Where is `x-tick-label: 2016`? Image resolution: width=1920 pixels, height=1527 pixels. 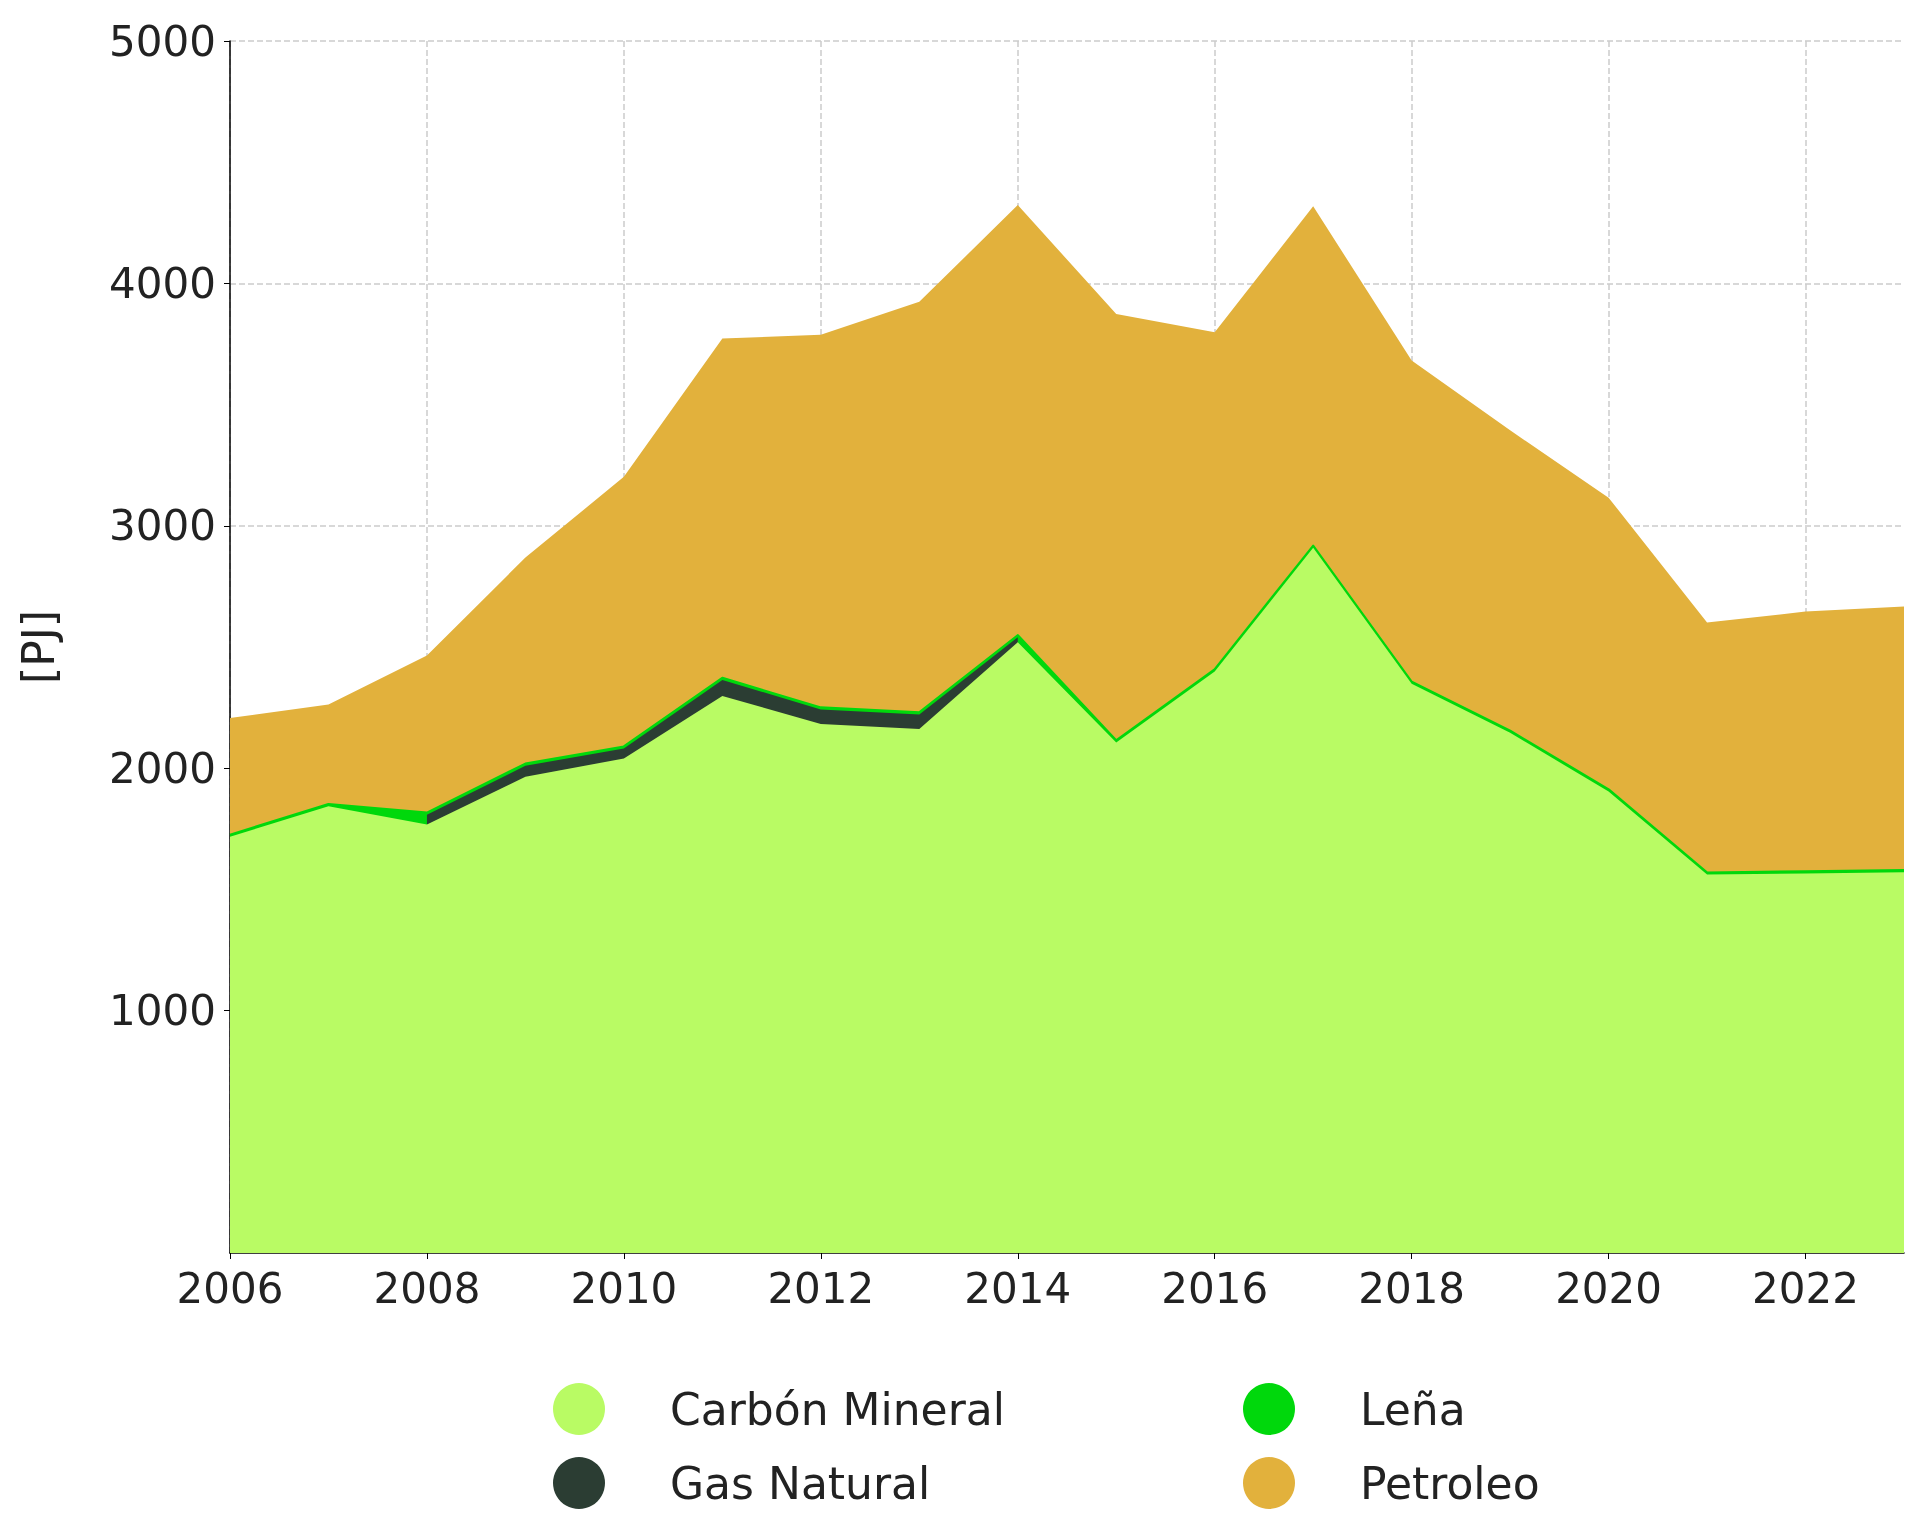
x-tick-label: 2016 is located at coordinates (1215, 1288).